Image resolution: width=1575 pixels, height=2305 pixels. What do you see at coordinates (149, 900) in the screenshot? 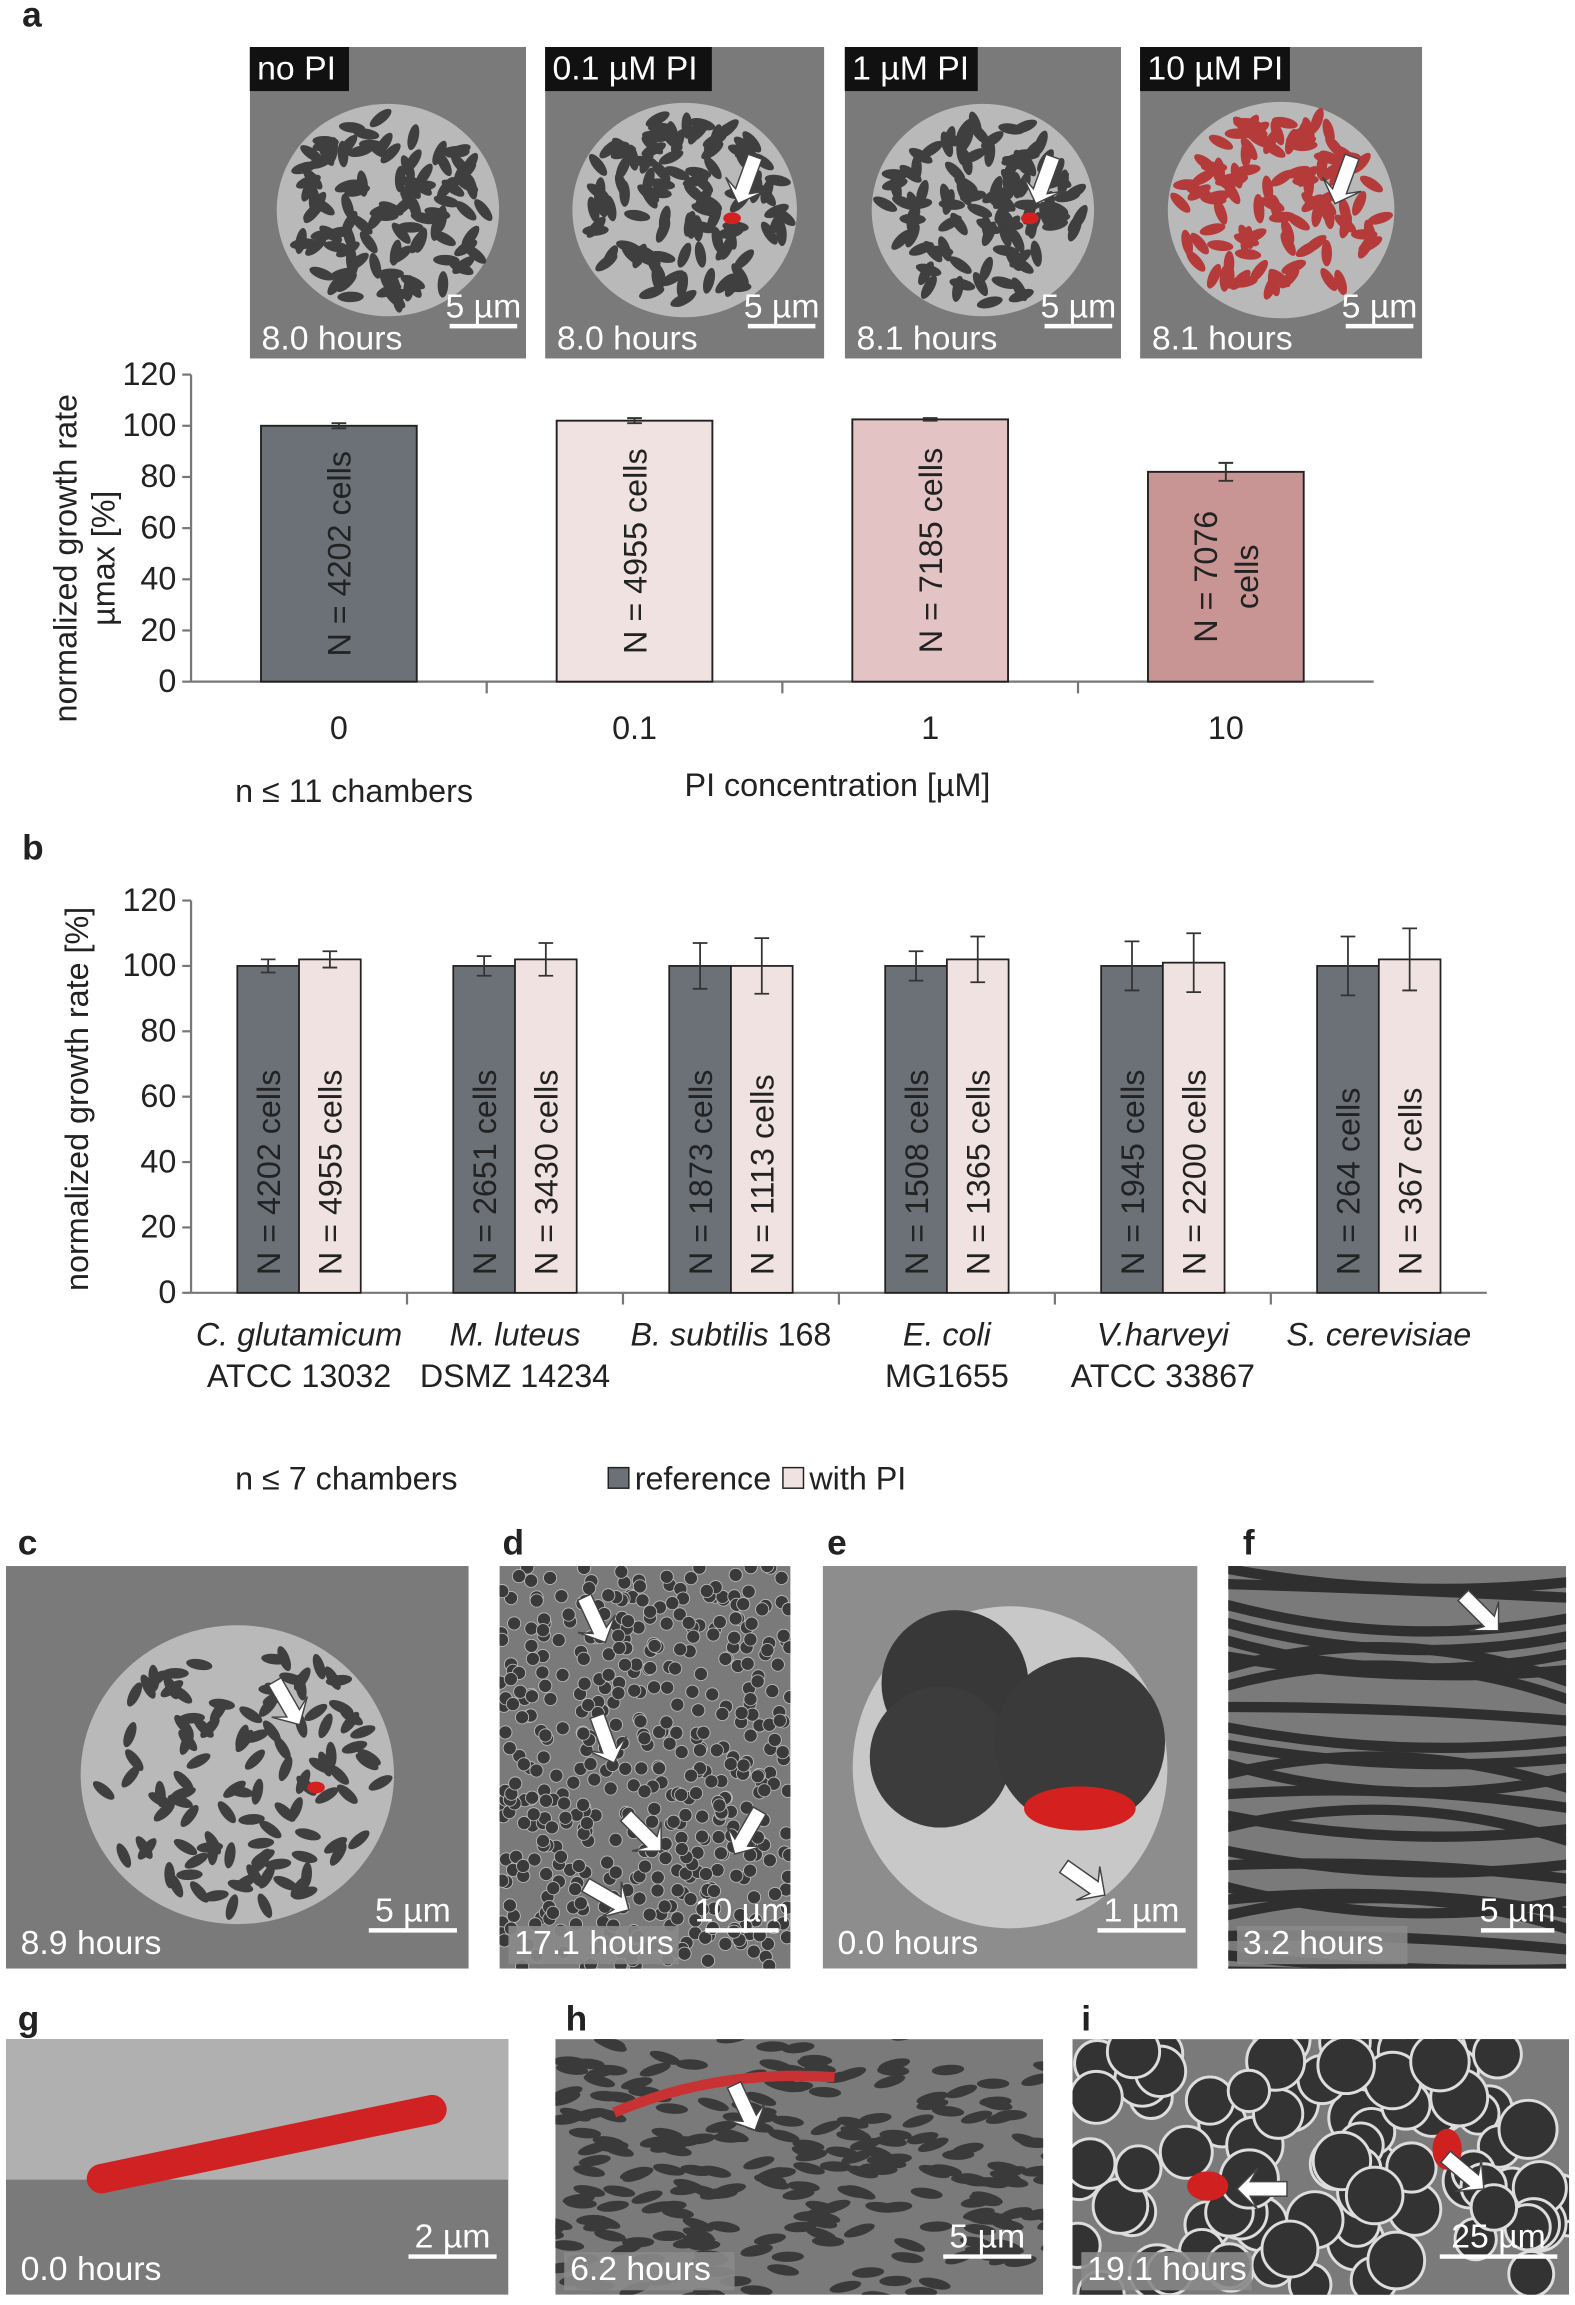
I see `y-tick-label: 120` at bounding box center [149, 900].